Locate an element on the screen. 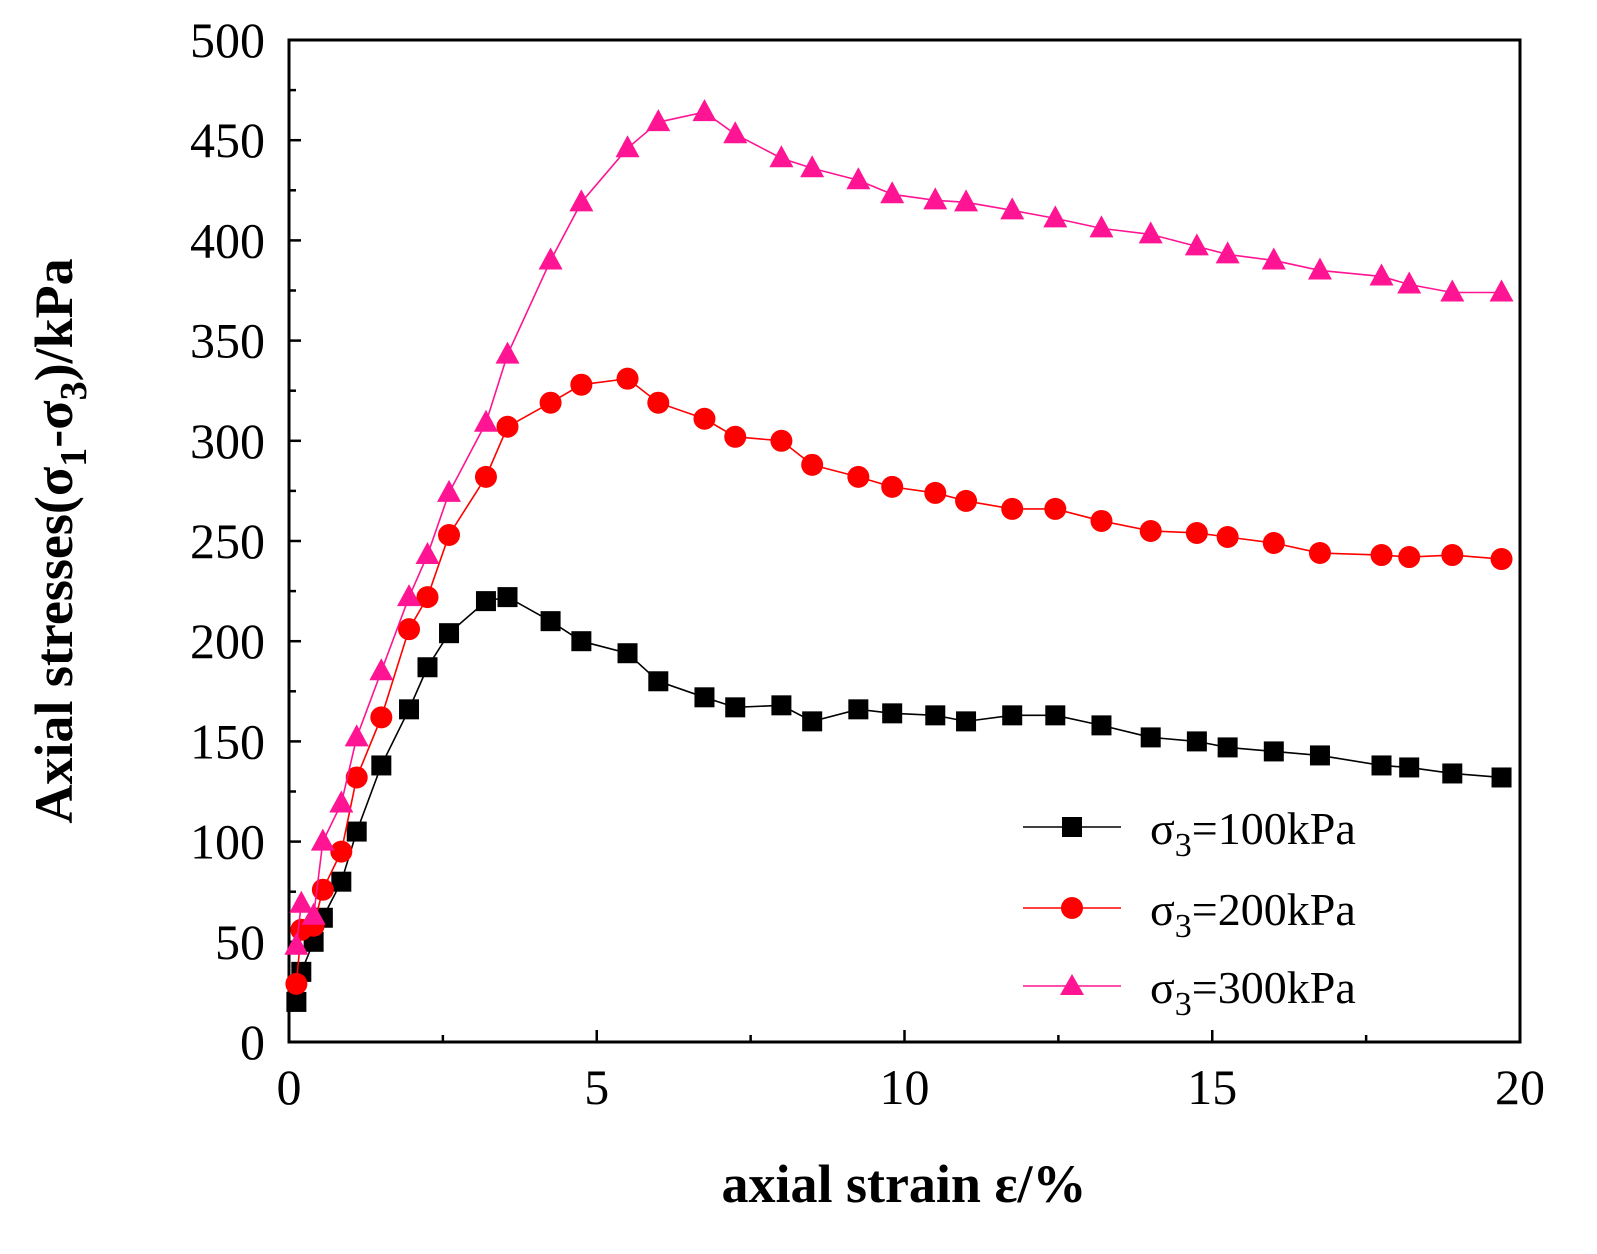 The image size is (1597, 1254). legend-label-300-rest: =300kPa is located at coordinates (1274, 987).